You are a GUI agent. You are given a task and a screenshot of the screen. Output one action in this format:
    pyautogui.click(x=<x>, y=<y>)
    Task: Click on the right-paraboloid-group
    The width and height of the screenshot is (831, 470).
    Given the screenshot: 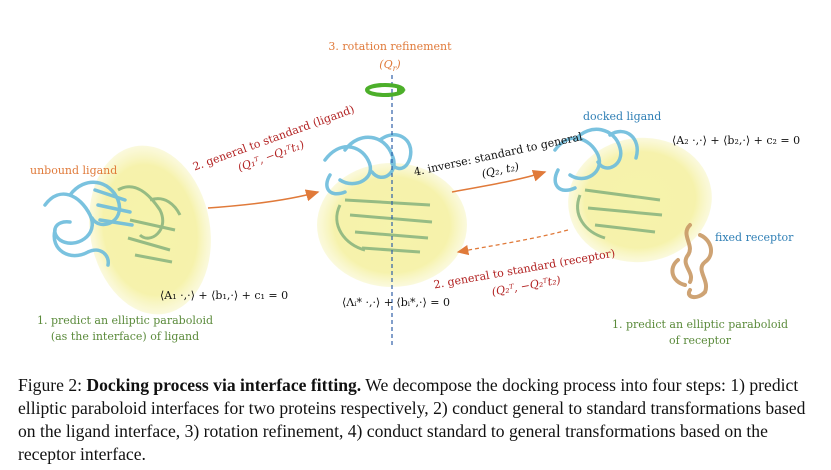 What is the action you would take?
    pyautogui.click(x=633, y=213)
    